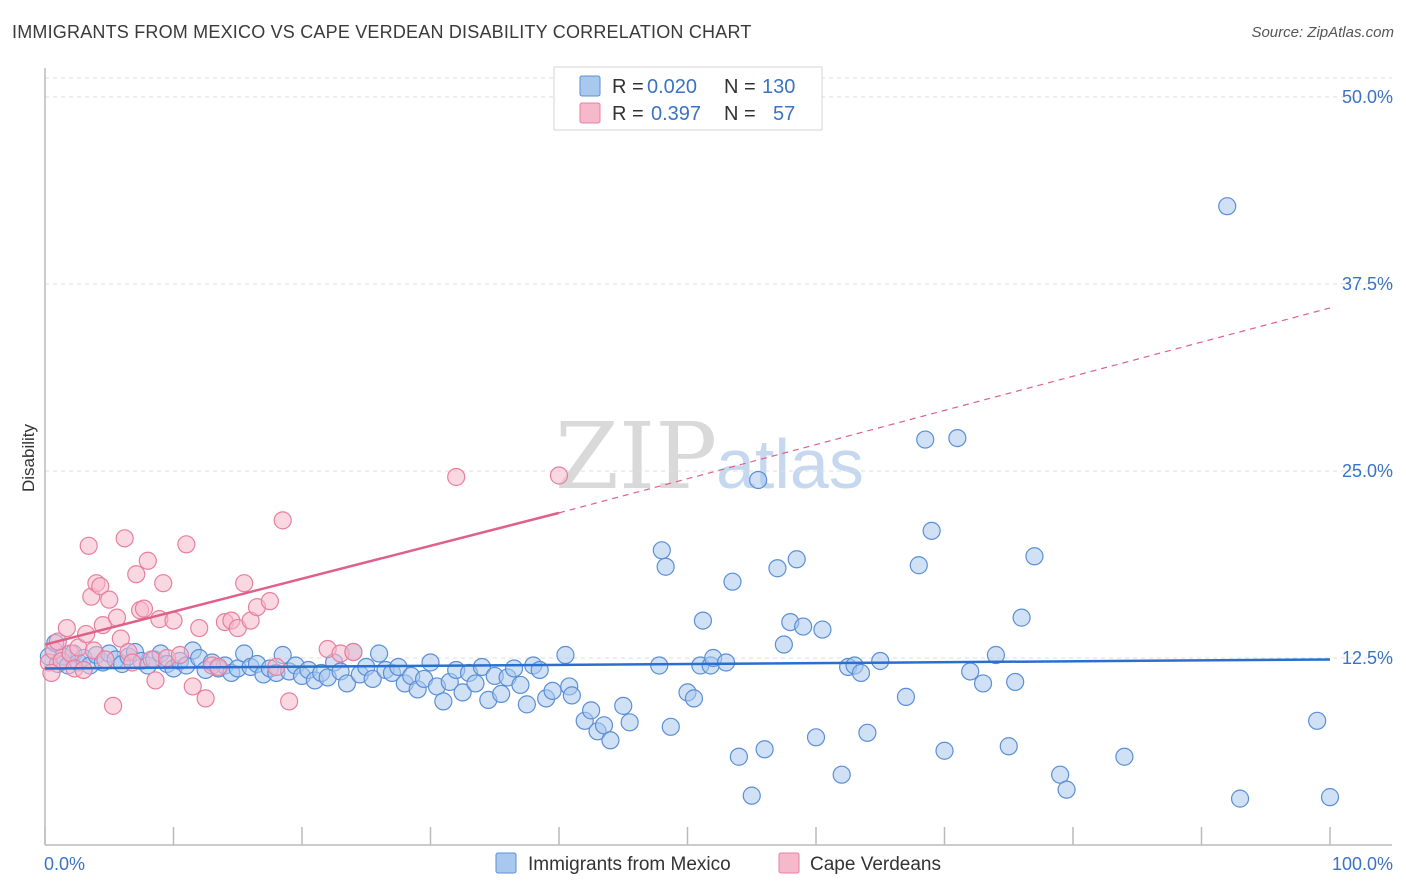  What do you see at coordinates (628, 87) in the screenshot?
I see `legend-r-label-blue: R =` at bounding box center [628, 87].